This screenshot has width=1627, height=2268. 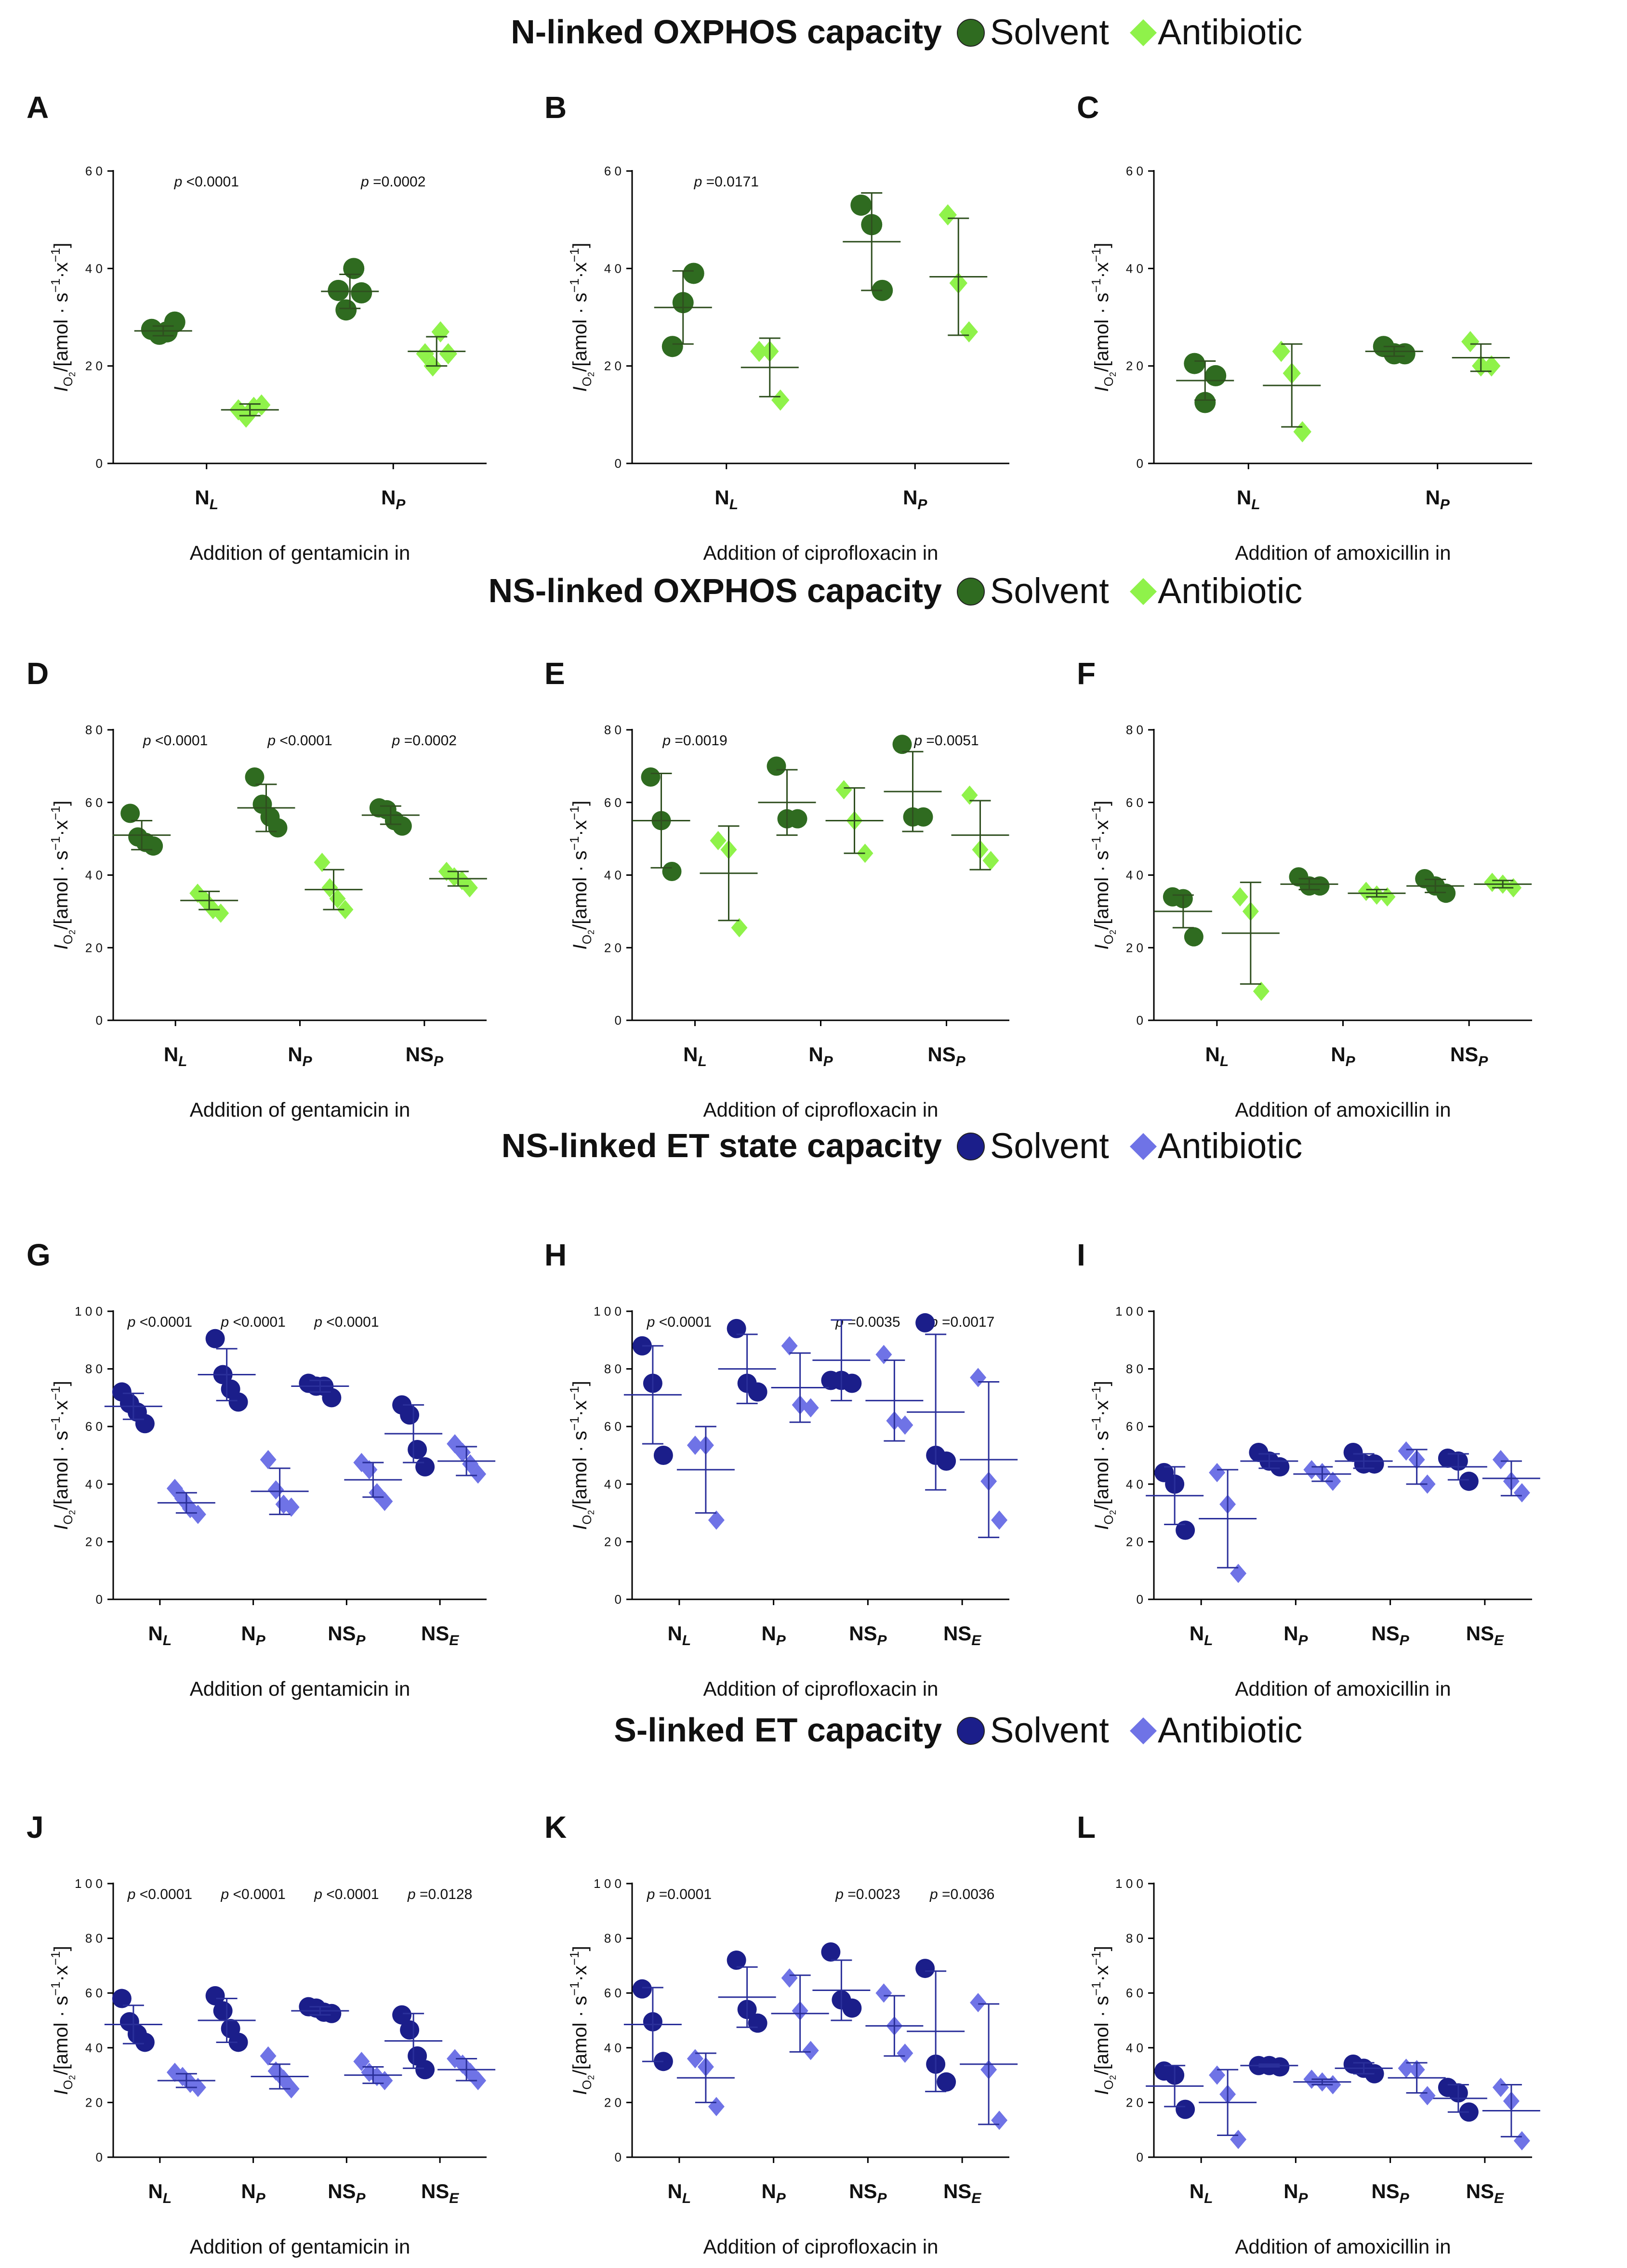 What do you see at coordinates (224, 1894) in the screenshot?
I see `p-symbol: p` at bounding box center [224, 1894].